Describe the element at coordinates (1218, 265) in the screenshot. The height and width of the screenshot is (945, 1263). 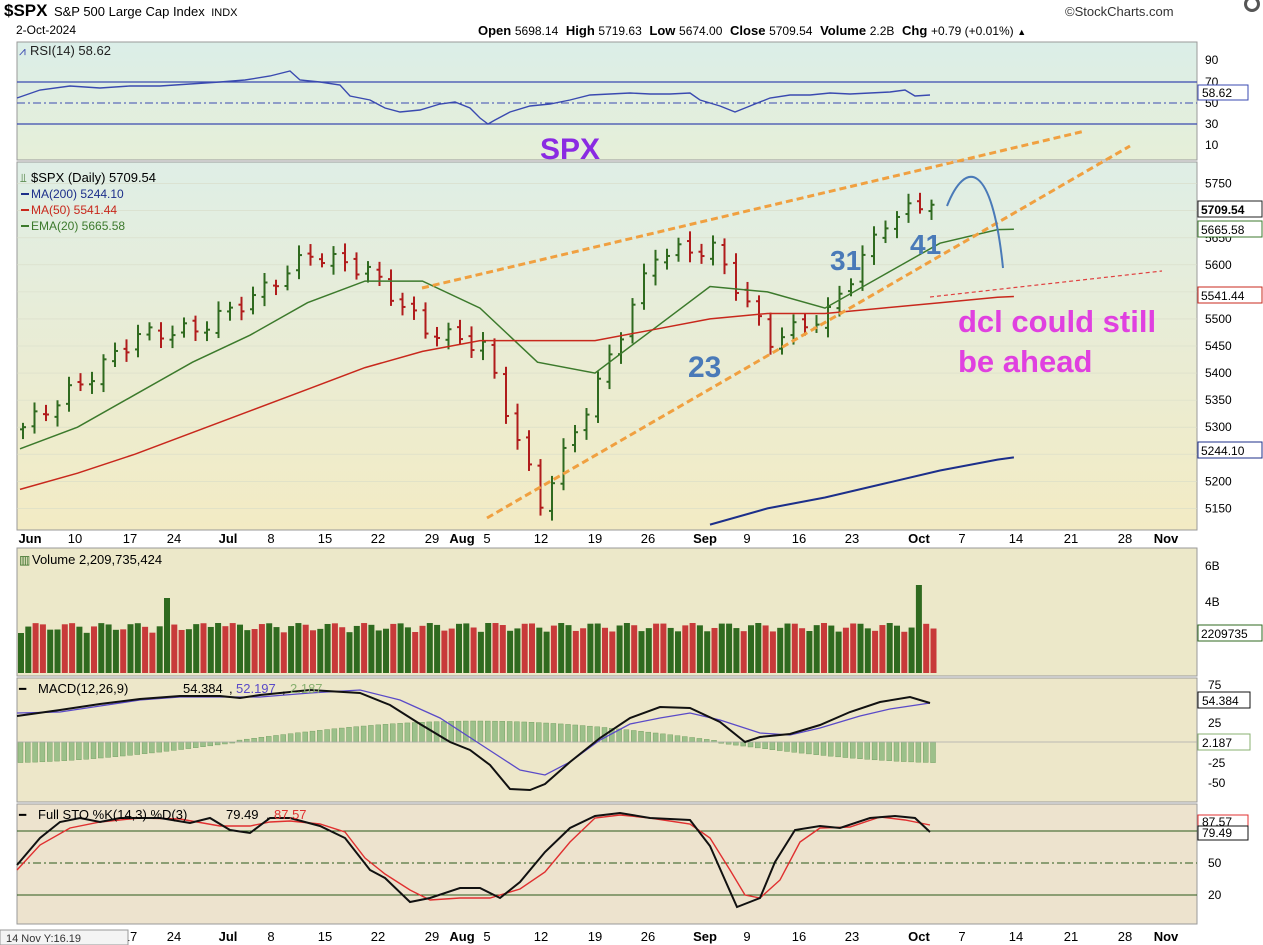
I see `price-tick-label: 5600` at that location.